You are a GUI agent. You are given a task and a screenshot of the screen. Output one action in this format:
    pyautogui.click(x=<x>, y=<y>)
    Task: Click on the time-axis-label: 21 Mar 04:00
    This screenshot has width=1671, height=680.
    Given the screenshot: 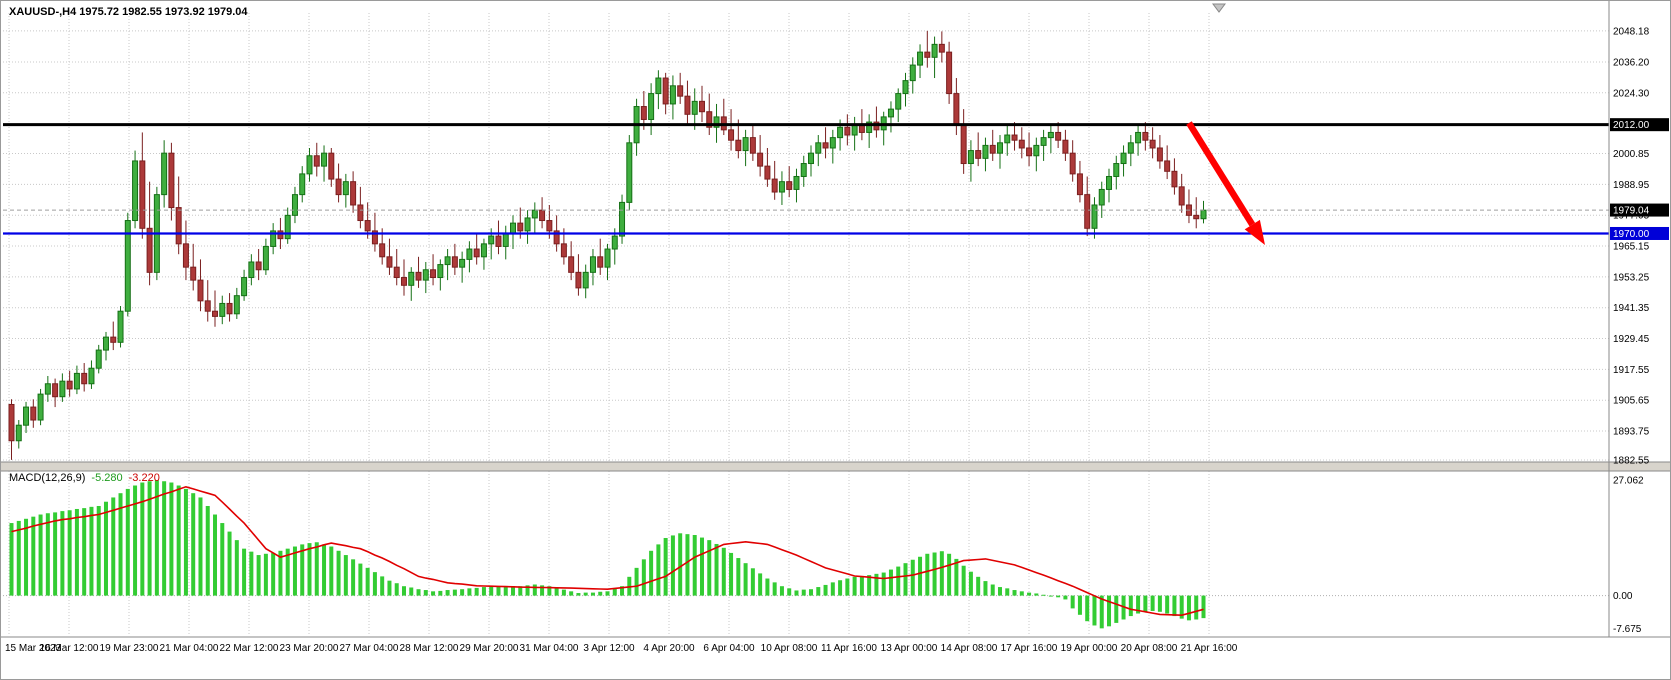 What is the action you would take?
    pyautogui.click(x=189, y=648)
    